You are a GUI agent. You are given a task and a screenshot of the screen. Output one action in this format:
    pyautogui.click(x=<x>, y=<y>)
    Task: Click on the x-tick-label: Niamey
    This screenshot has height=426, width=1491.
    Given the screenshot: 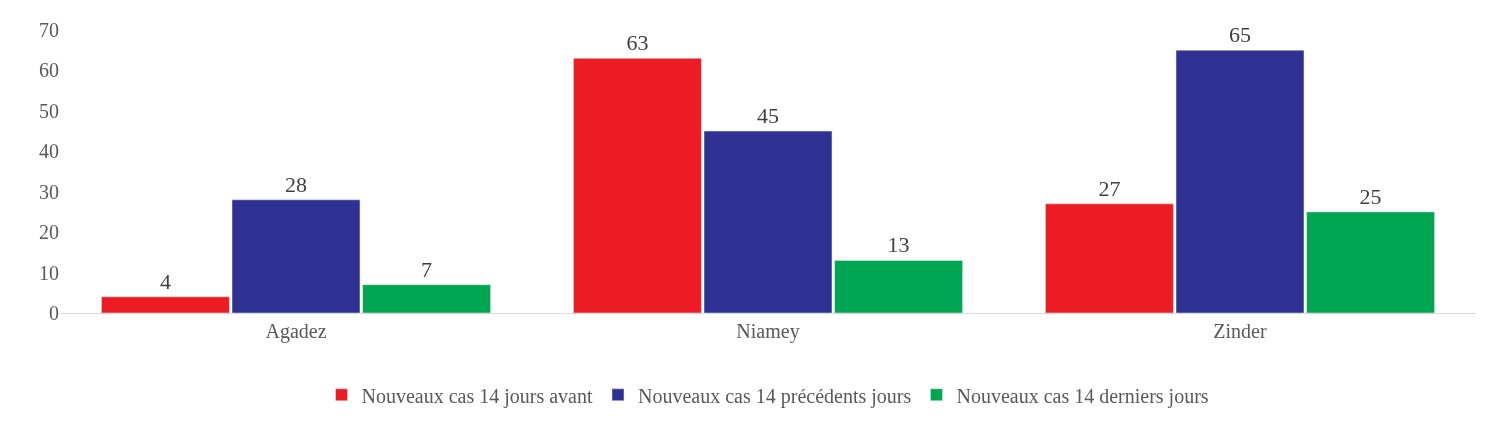 What is the action you would take?
    pyautogui.click(x=768, y=331)
    